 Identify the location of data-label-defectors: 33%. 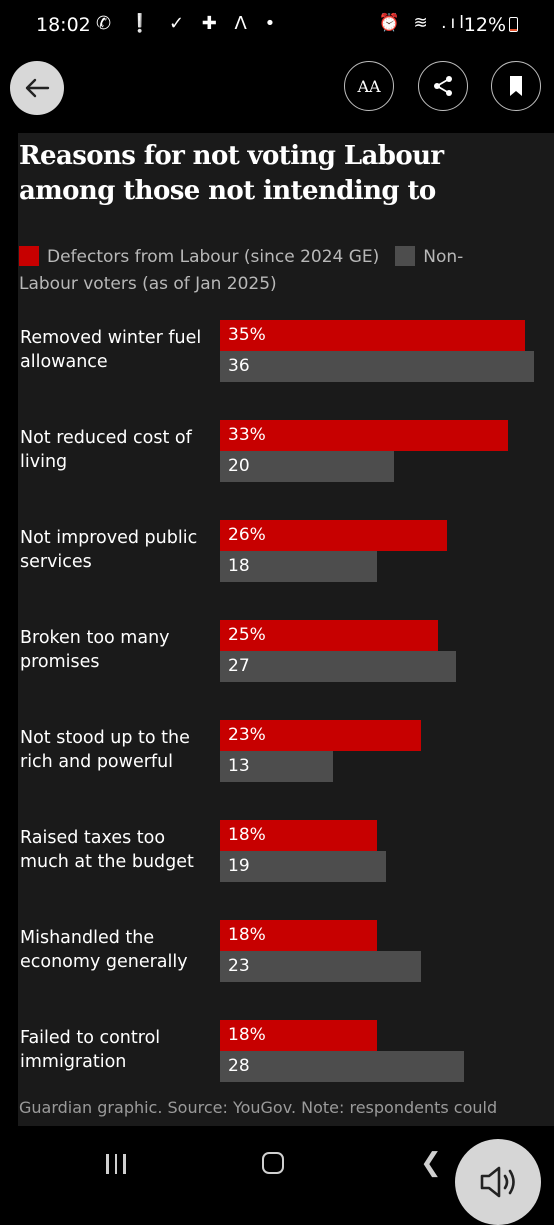
(247, 435).